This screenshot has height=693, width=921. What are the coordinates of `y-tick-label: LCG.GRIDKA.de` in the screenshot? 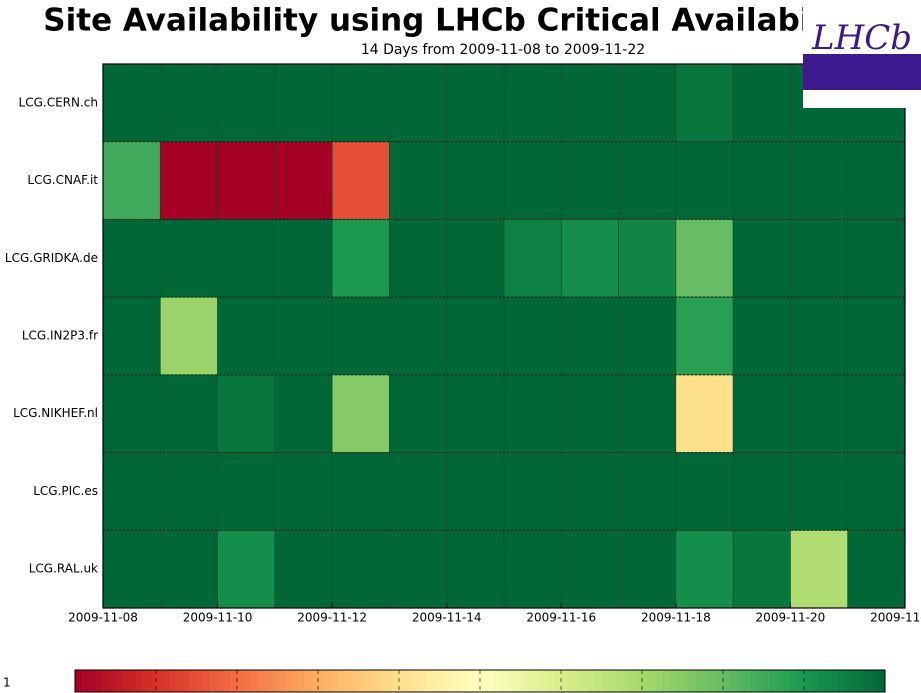 It's located at (51, 258).